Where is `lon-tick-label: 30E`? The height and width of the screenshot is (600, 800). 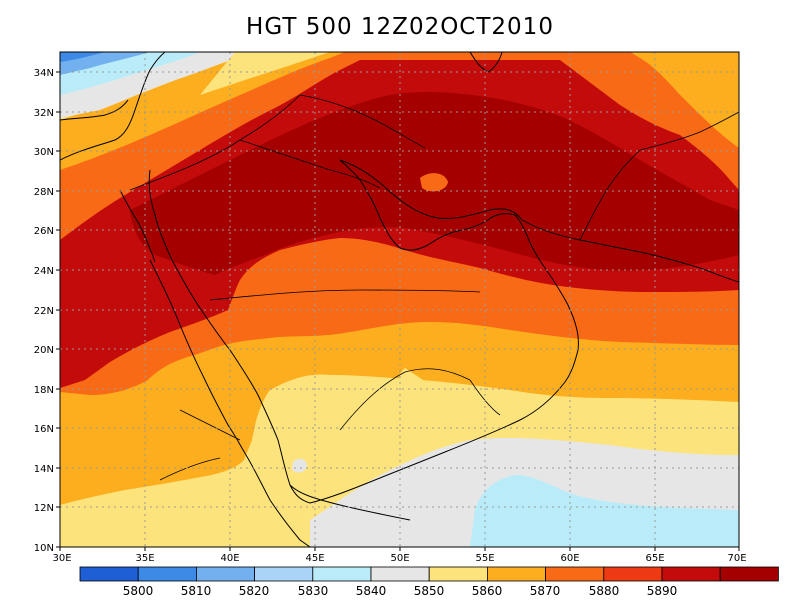 lon-tick-label: 30E is located at coordinates (61, 558).